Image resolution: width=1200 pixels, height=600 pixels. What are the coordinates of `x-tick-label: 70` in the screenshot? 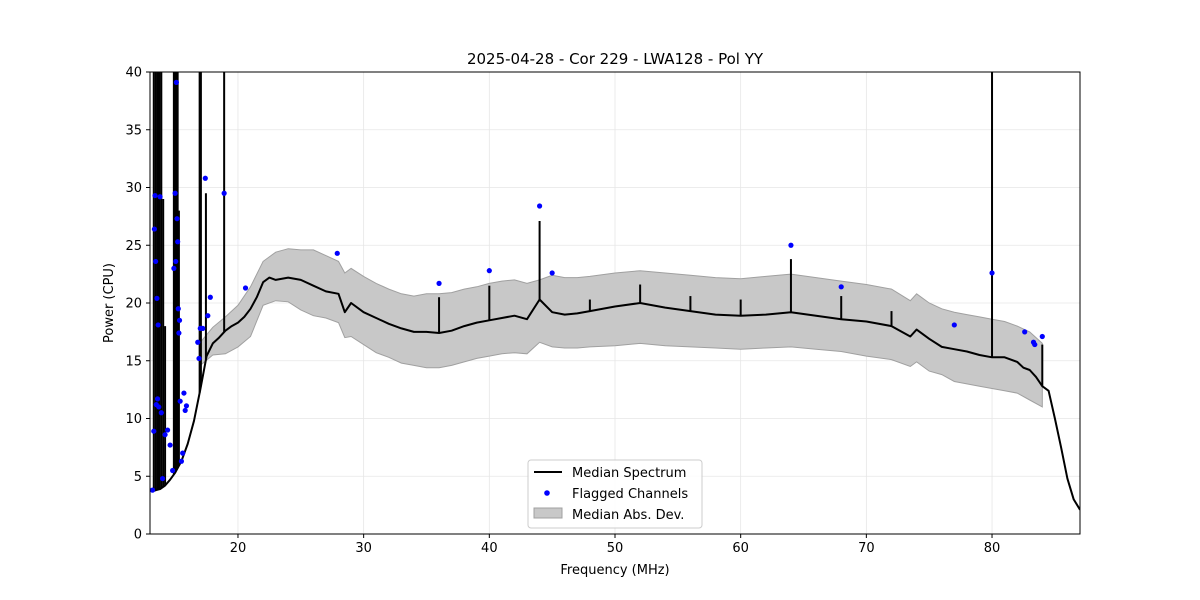 It's located at (866, 548).